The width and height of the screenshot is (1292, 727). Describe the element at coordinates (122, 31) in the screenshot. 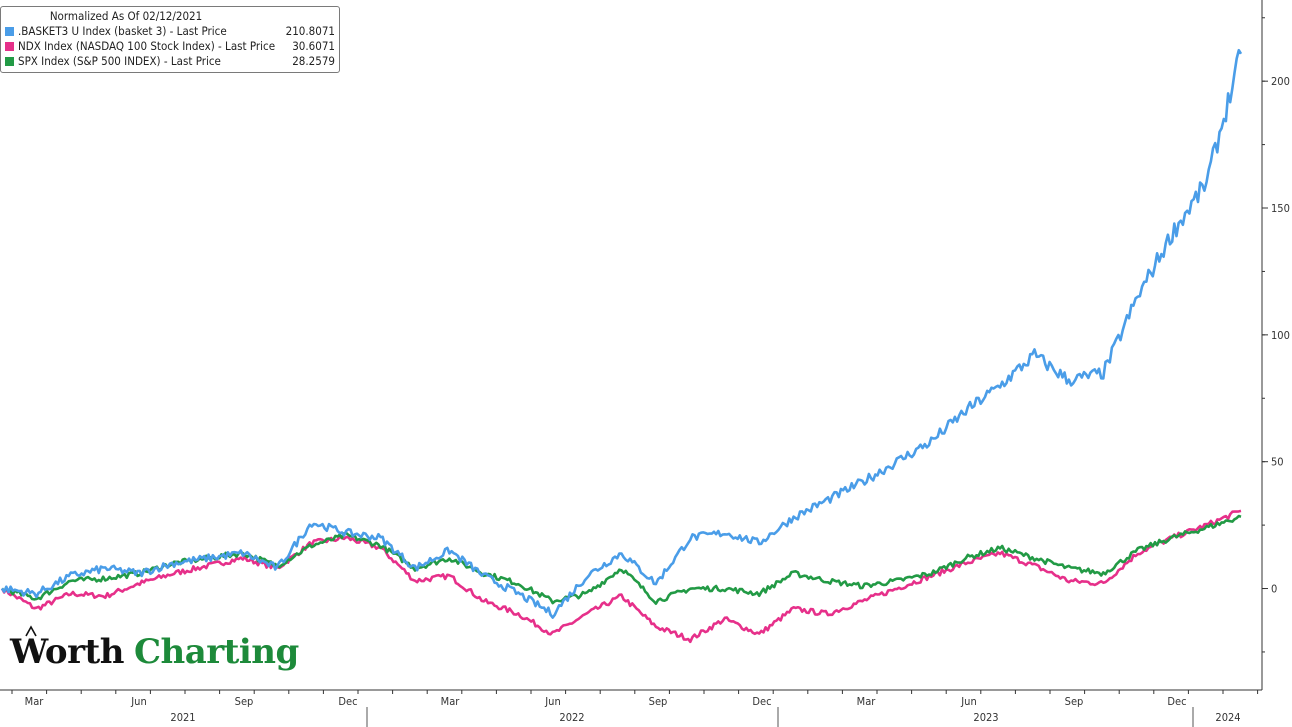

I see `legend-item-label: .BASKET3 U Index (basket 3) - Last Price` at that location.